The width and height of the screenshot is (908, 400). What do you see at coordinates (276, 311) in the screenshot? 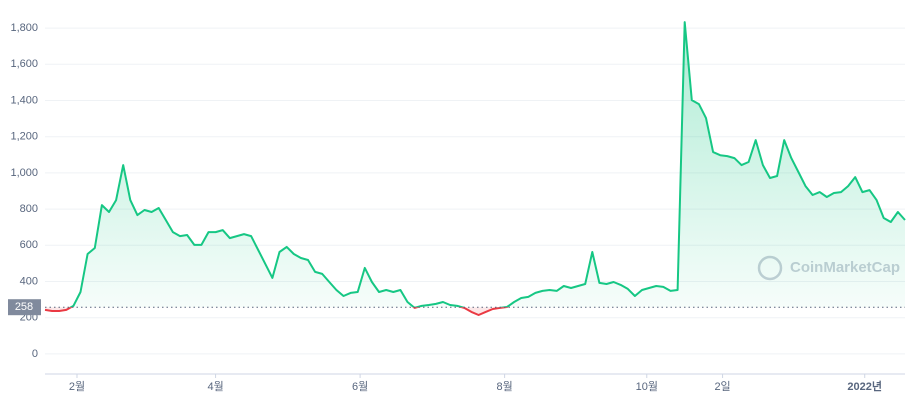
I see `line-down` at bounding box center [276, 311].